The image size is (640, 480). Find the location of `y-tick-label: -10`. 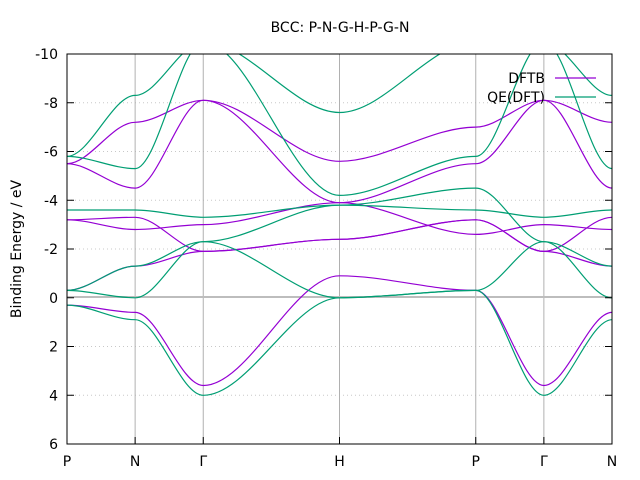

y-tick-label: -10 is located at coordinates (46, 55).